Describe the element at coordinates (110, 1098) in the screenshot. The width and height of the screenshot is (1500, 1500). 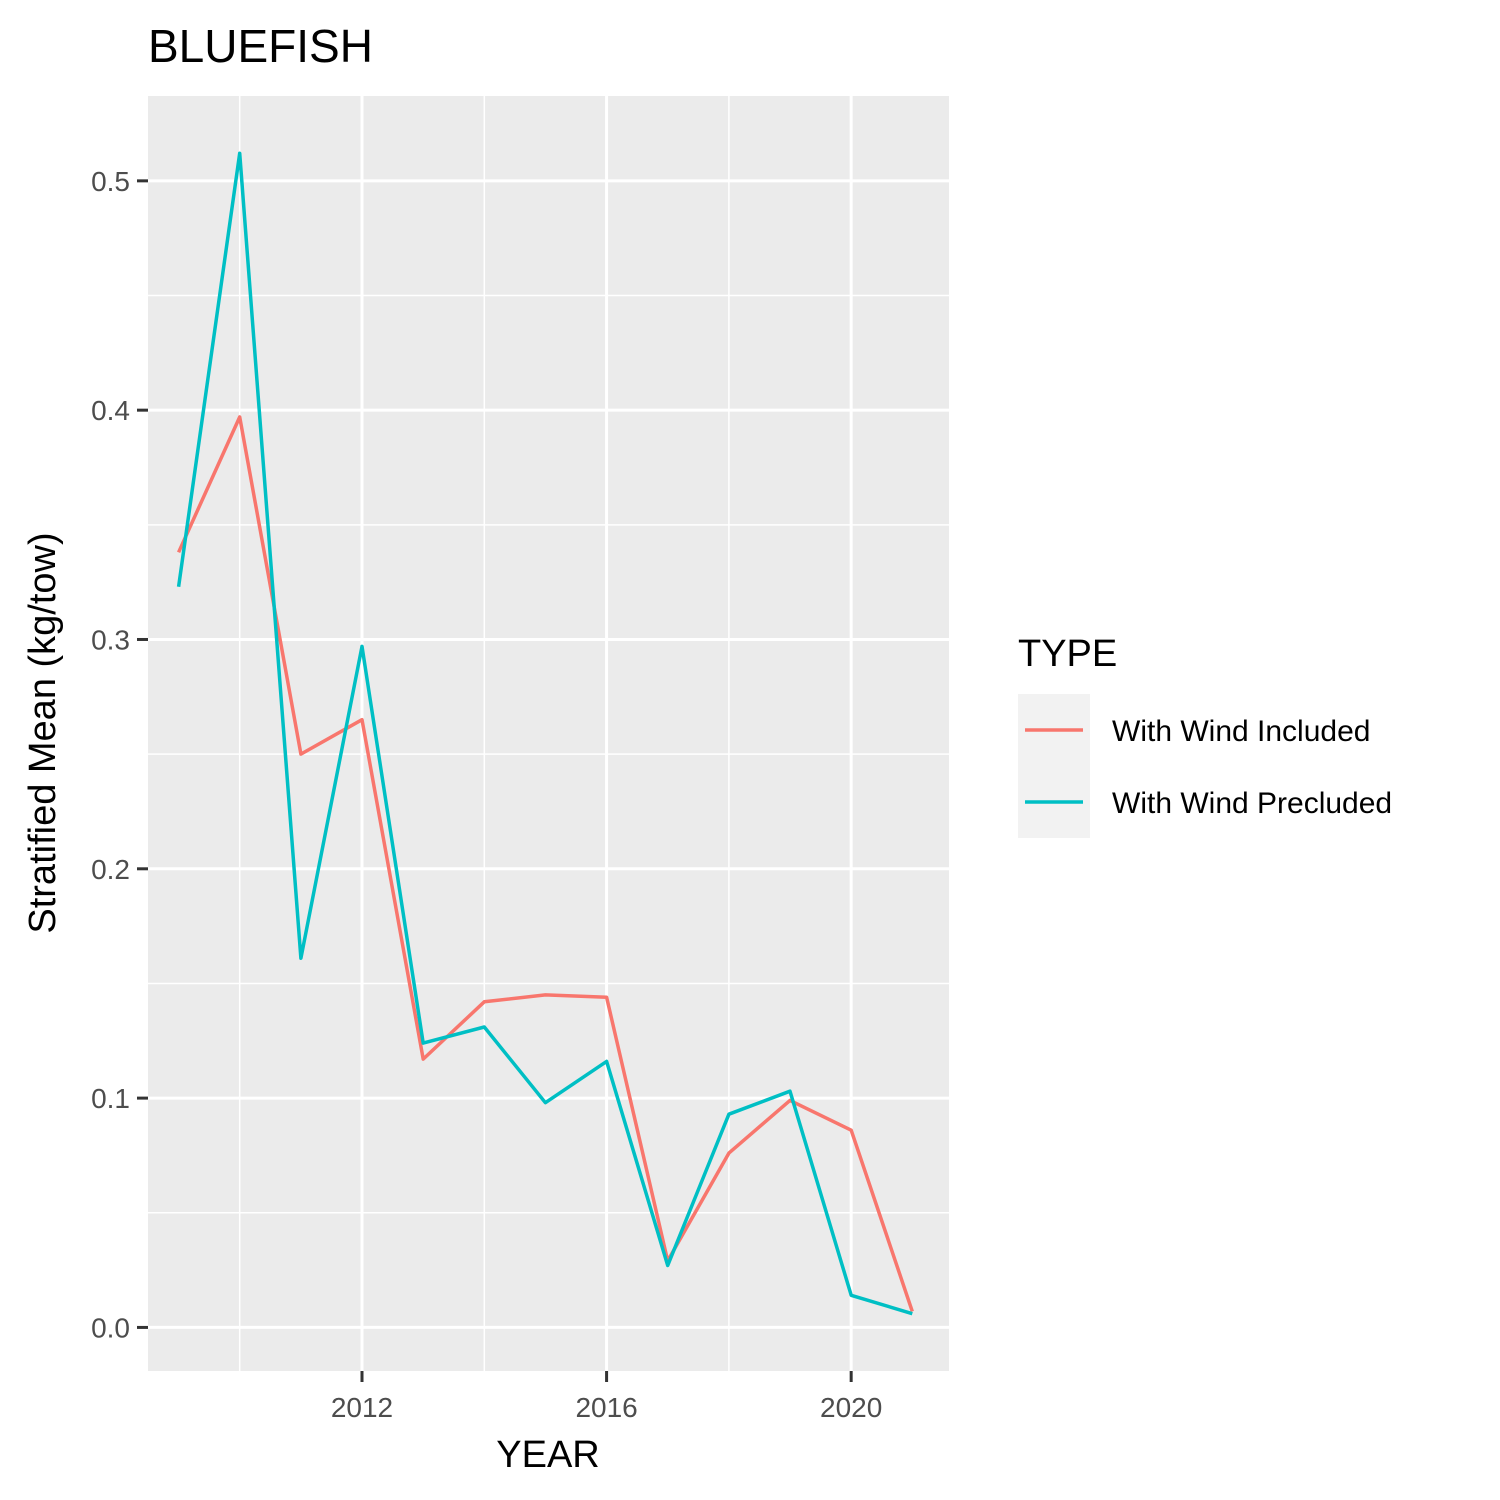
I see `y-tick-label-1: 0.1` at that location.